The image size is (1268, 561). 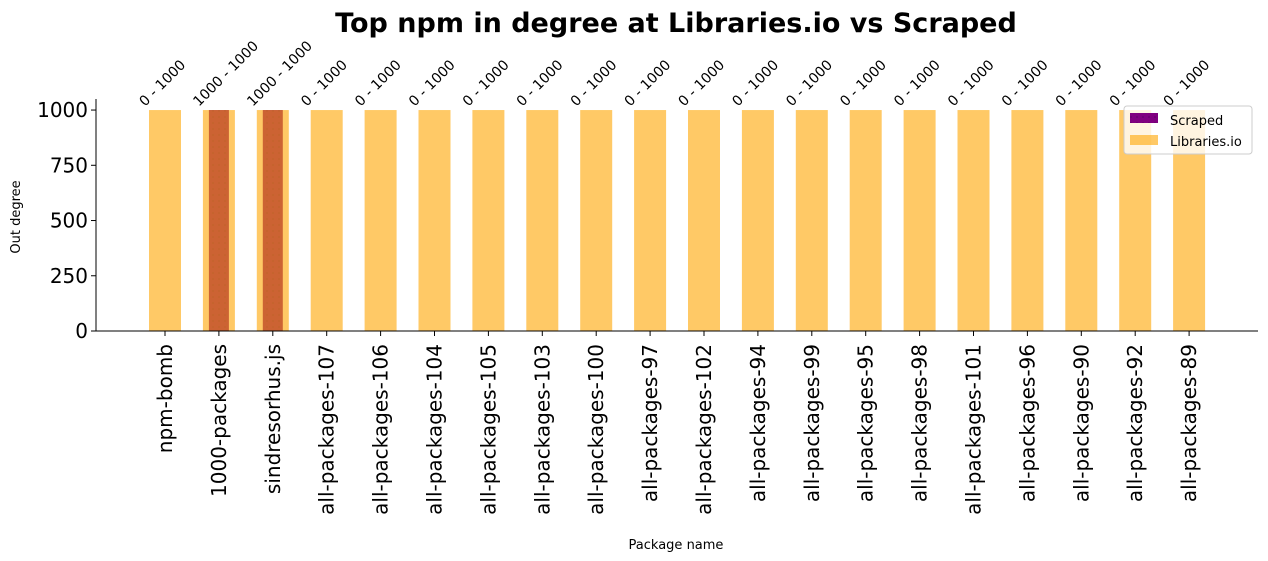 I want to click on x-tick-label: all-packages-89, so click(x=1189, y=423).